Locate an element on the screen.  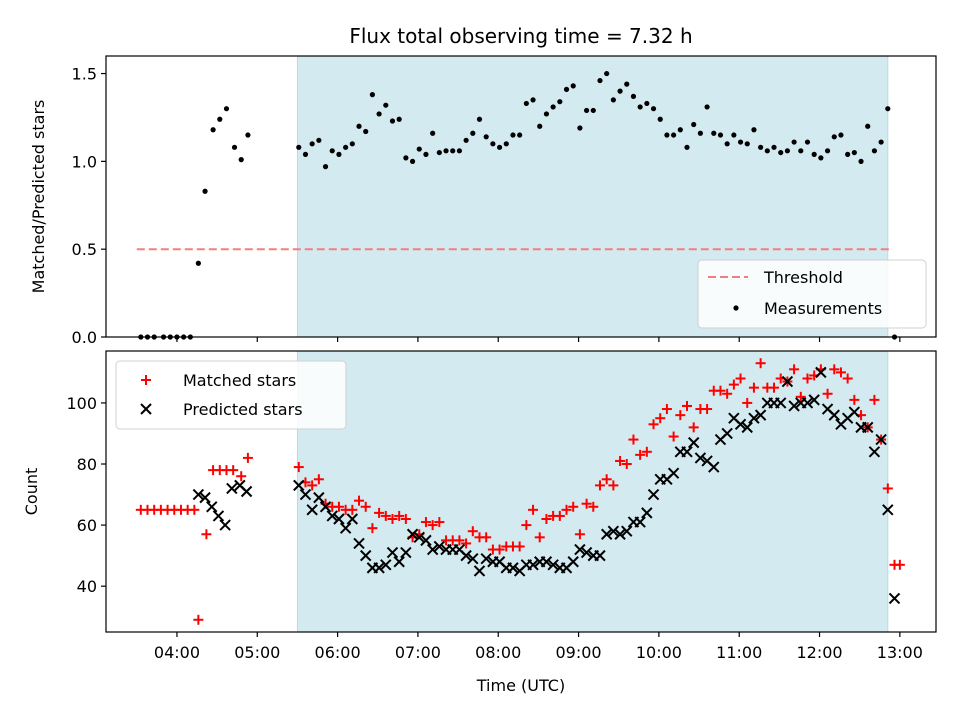
legend-box is located at coordinates (812, 294).